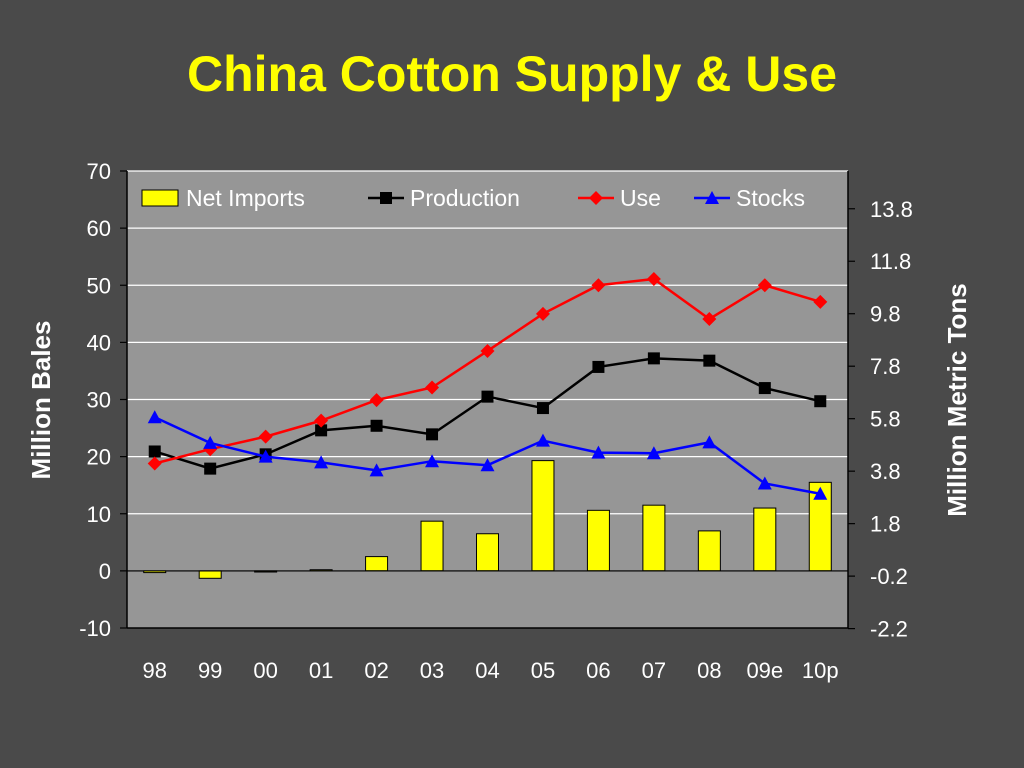 The image size is (1024, 768). Describe the element at coordinates (245, 198) in the screenshot. I see `legend-label-net-imports: Net Imports` at that location.